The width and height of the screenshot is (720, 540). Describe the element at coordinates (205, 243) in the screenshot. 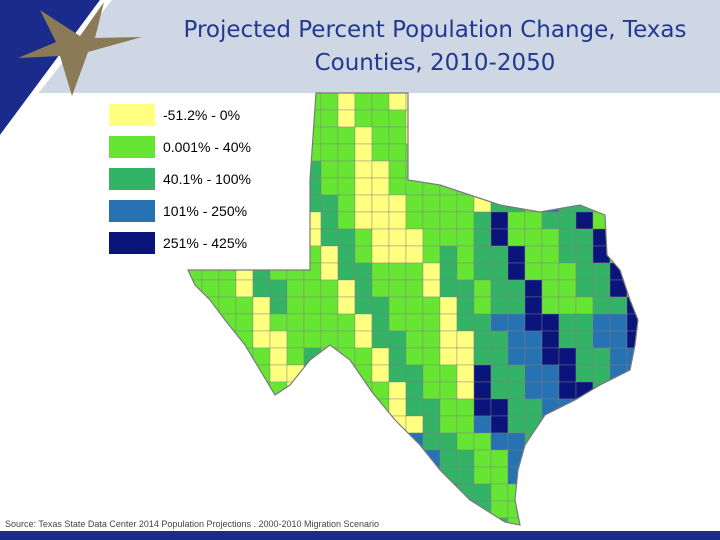

I see `legend-label-5: 251% - 425%` at that location.